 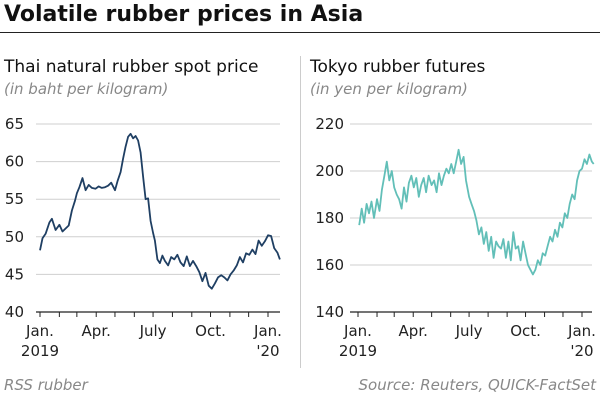 What do you see at coordinates (131, 67) in the screenshot?
I see `left-panel-title: Thai natural rubber spot price` at bounding box center [131, 67].